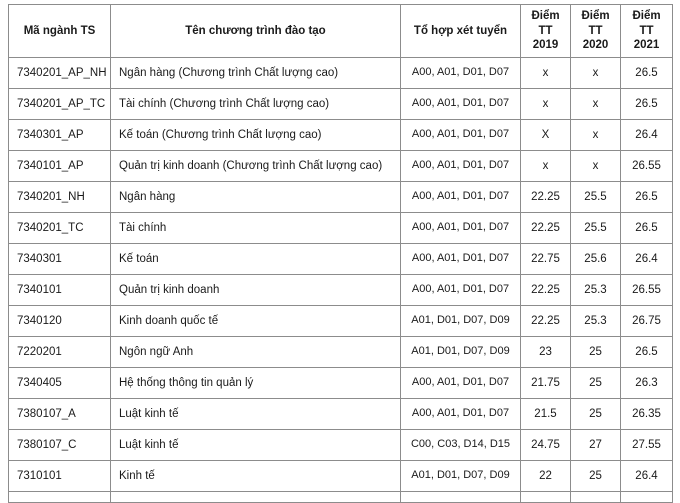 This screenshot has width=680, height=503. Describe the element at coordinates (646, 16) in the screenshot. I see `column-header-score-2021-line1: Điểm` at that location.